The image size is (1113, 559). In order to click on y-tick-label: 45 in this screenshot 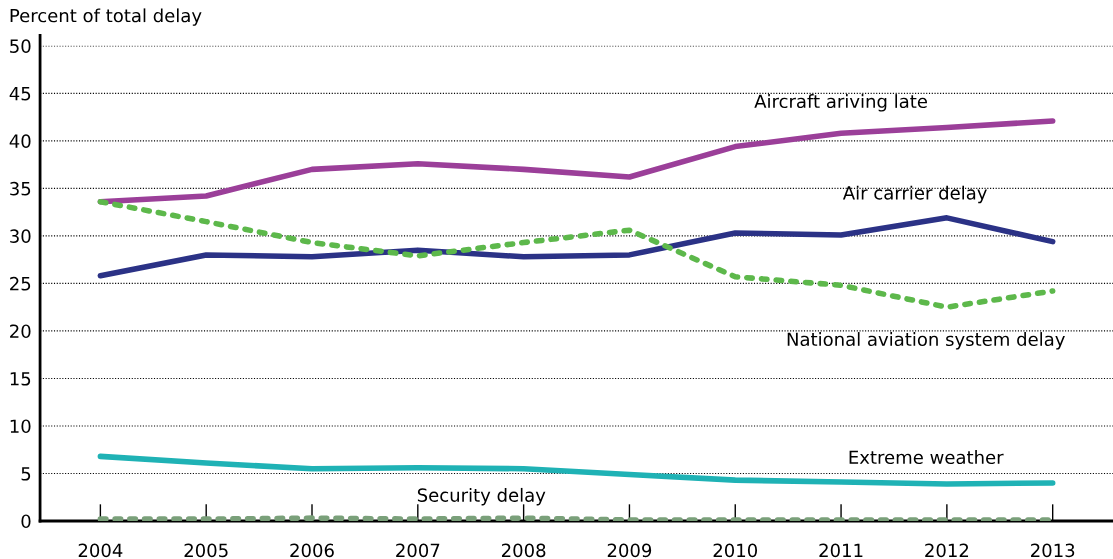, I will do `click(20, 94)`.